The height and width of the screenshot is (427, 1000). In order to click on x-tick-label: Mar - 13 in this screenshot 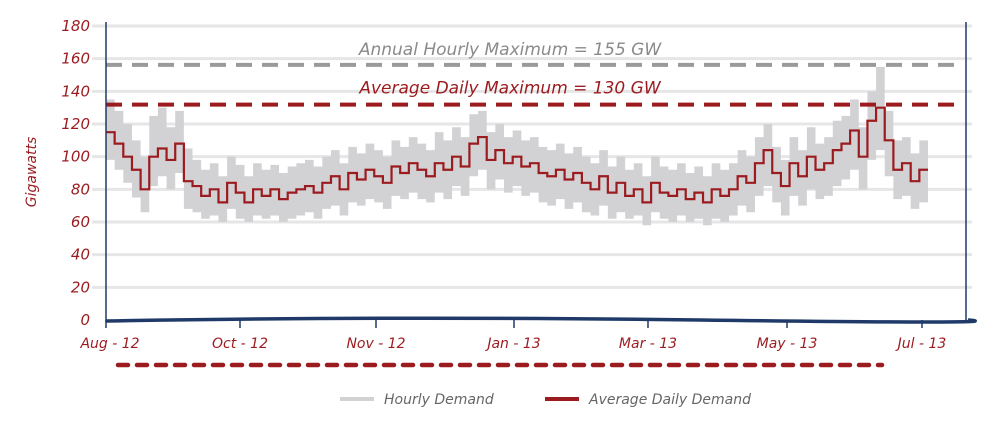, I will do `click(648, 344)`.